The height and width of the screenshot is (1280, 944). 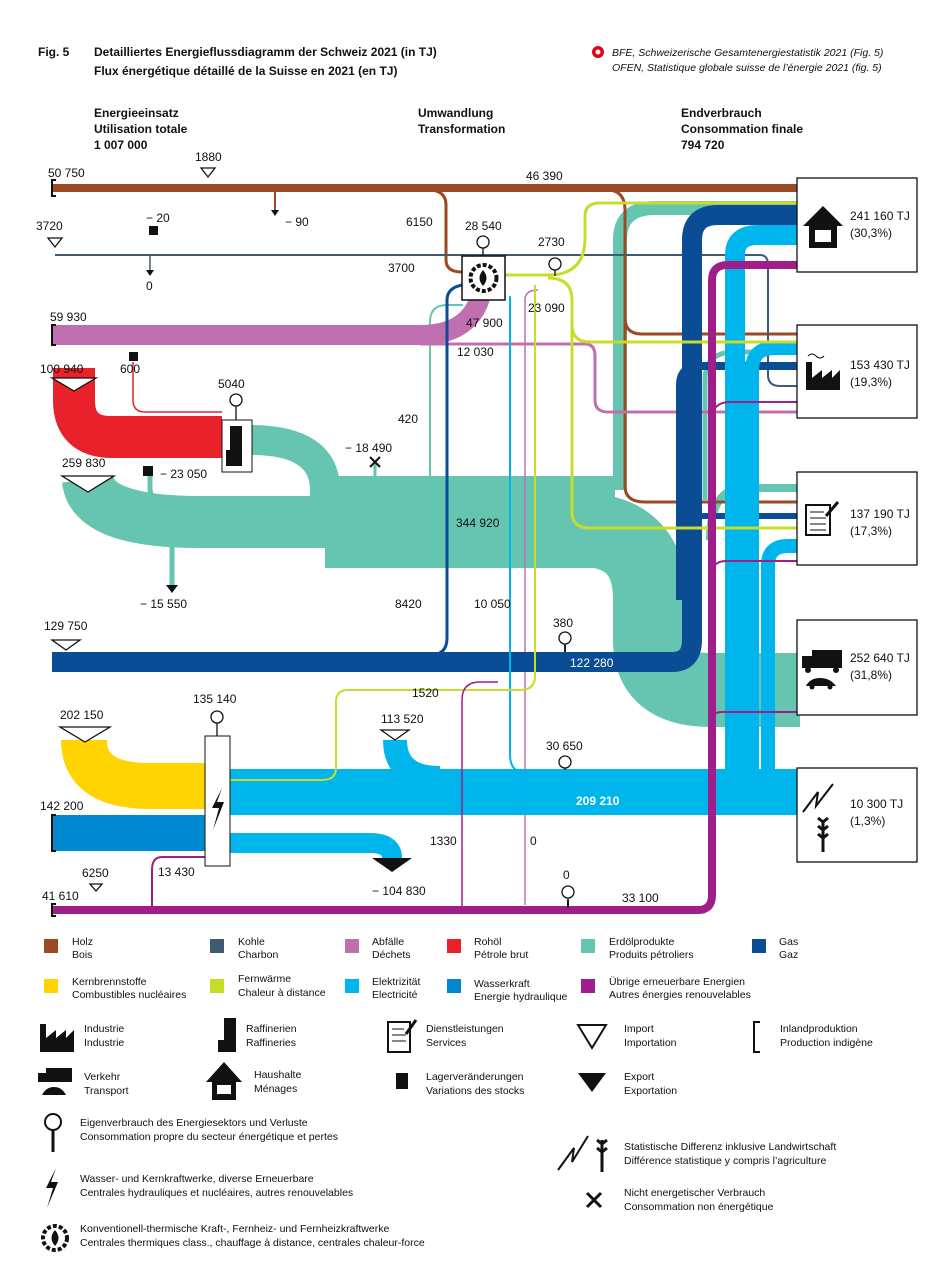 What do you see at coordinates (62, 369) in the screenshot?
I see `label-rohoel: 100 940` at bounding box center [62, 369].